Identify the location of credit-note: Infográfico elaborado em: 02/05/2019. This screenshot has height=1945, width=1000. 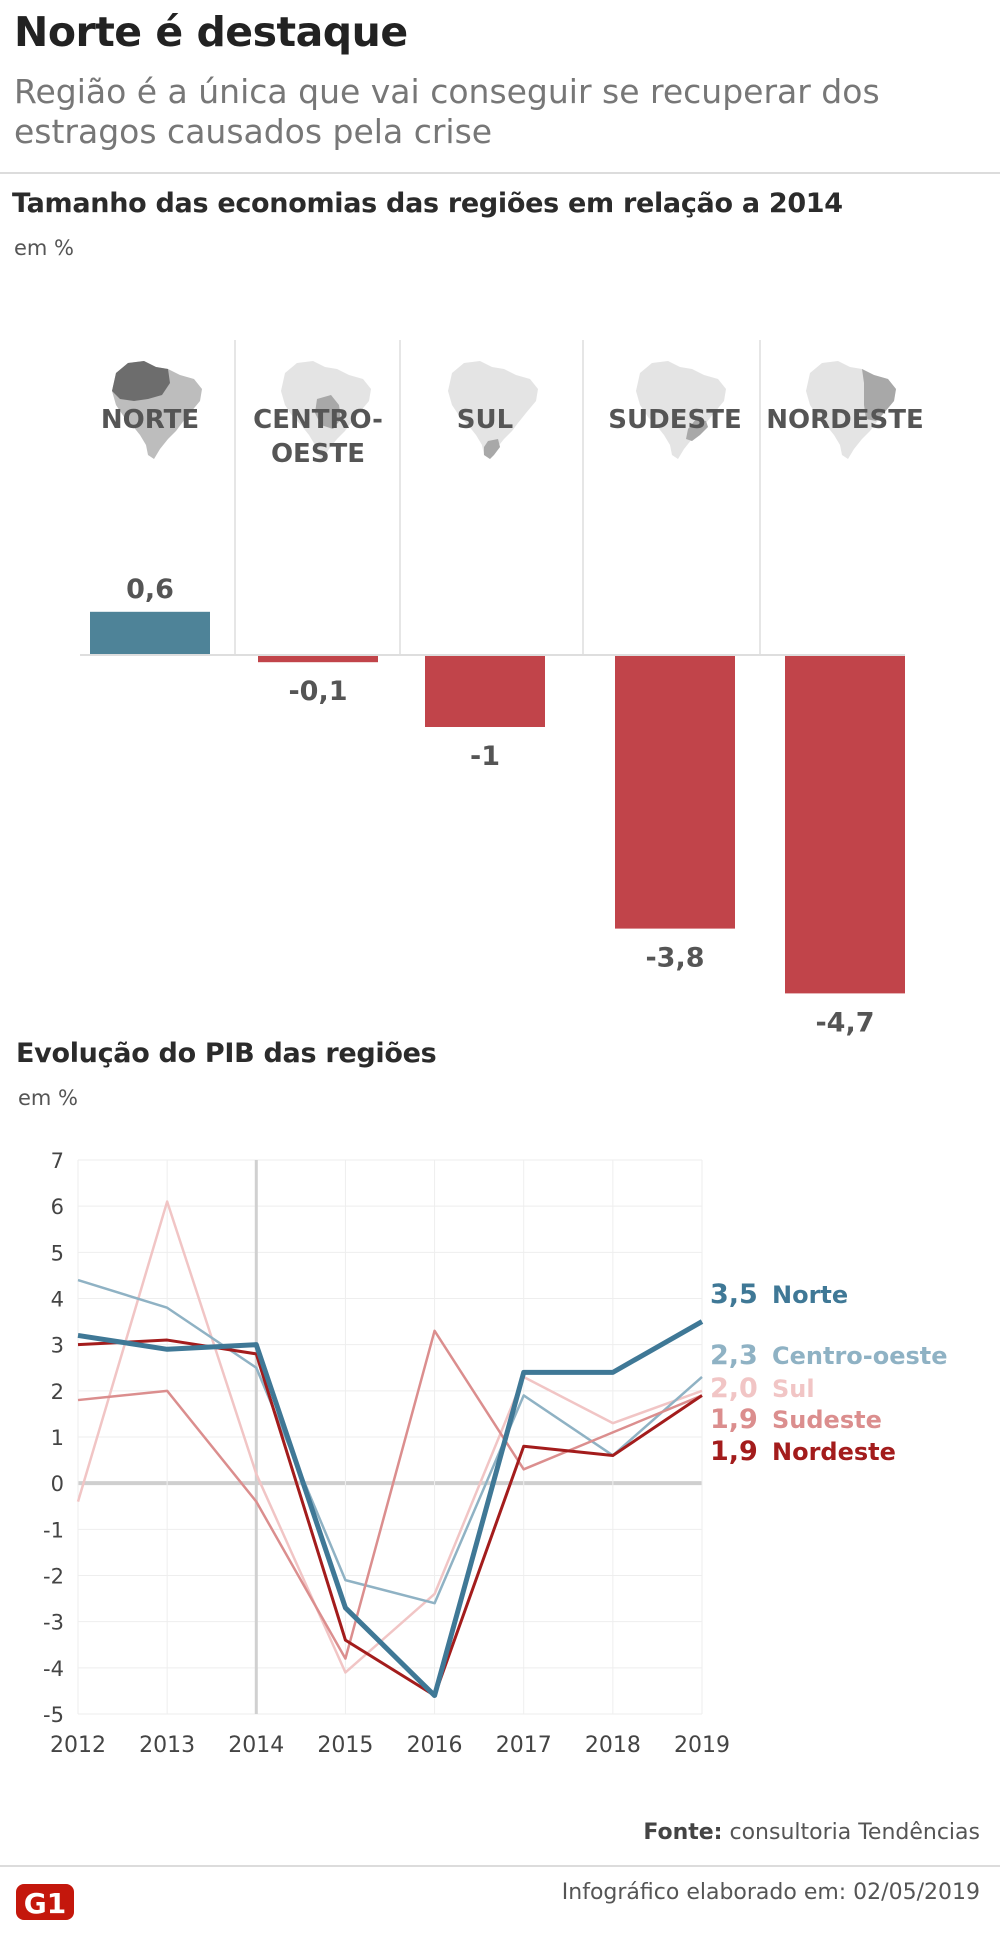
(770, 1892).